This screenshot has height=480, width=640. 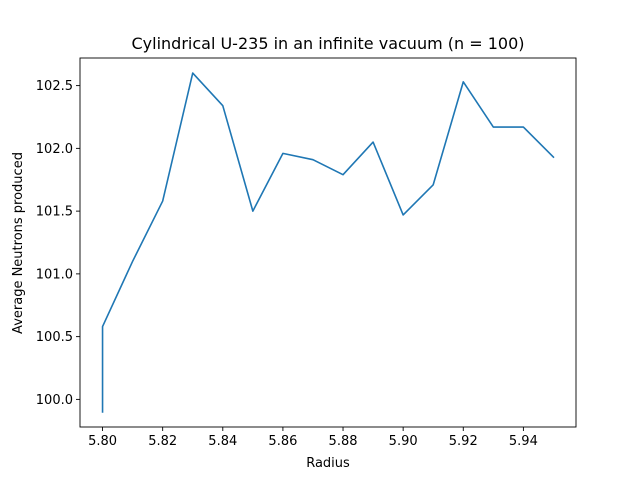 What do you see at coordinates (54, 274) in the screenshot?
I see `y-tick-label: 101.0` at bounding box center [54, 274].